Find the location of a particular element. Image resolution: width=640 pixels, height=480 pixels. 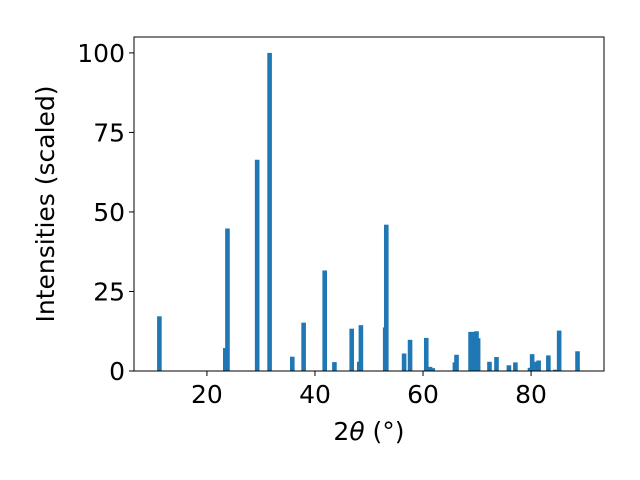

y-tick-label: 25 is located at coordinates (109, 291).